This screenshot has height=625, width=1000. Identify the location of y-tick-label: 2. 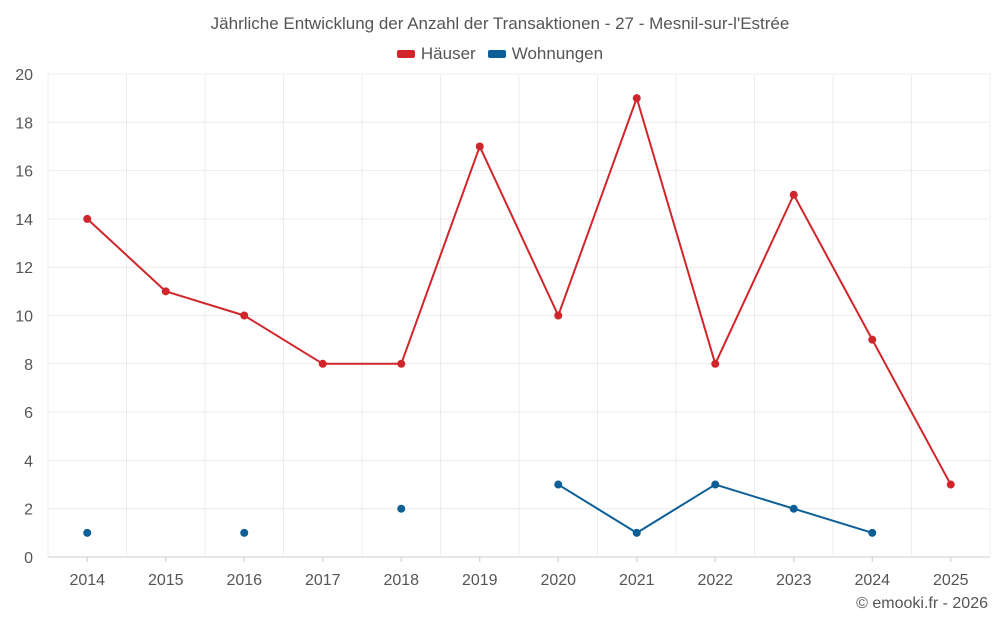
(28, 510).